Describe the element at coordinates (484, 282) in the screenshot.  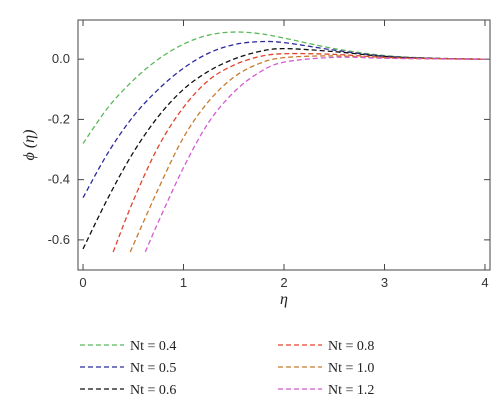
I see `x-tick-label: 4` at that location.